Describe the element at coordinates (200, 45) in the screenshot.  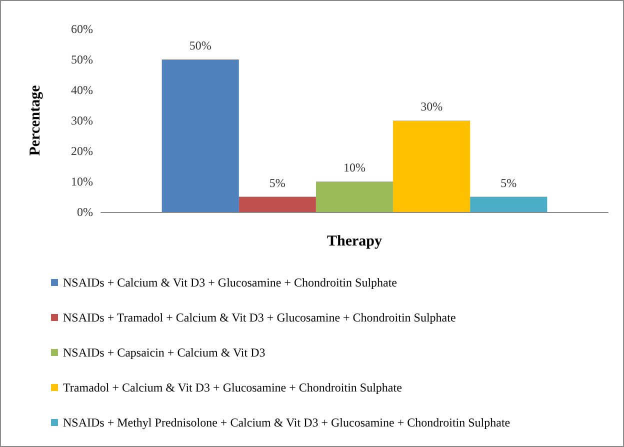
I see `data-label: 50%` at that location.